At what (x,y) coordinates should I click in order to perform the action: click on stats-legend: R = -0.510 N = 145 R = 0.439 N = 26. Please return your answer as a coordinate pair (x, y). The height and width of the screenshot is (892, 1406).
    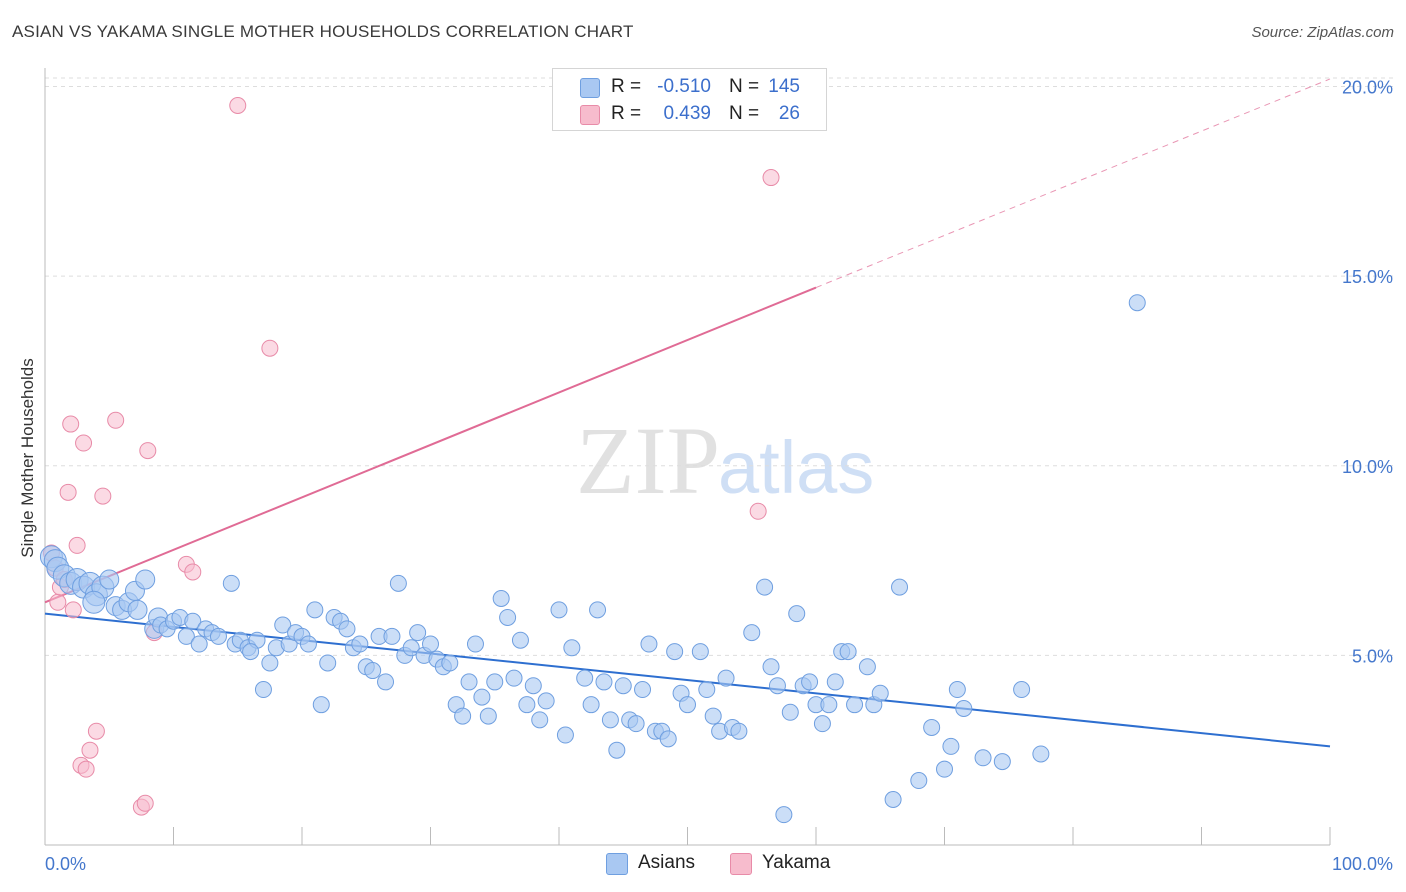
    Looking at the image, I should click on (689, 99).